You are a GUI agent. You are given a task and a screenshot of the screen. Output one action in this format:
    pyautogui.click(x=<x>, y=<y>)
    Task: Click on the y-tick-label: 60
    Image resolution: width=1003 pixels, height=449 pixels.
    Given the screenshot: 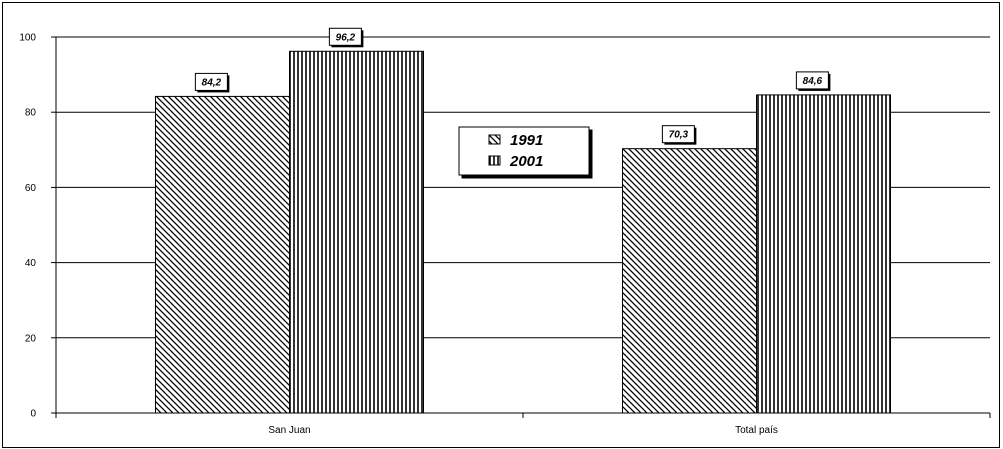 What is the action you would take?
    pyautogui.click(x=31, y=188)
    